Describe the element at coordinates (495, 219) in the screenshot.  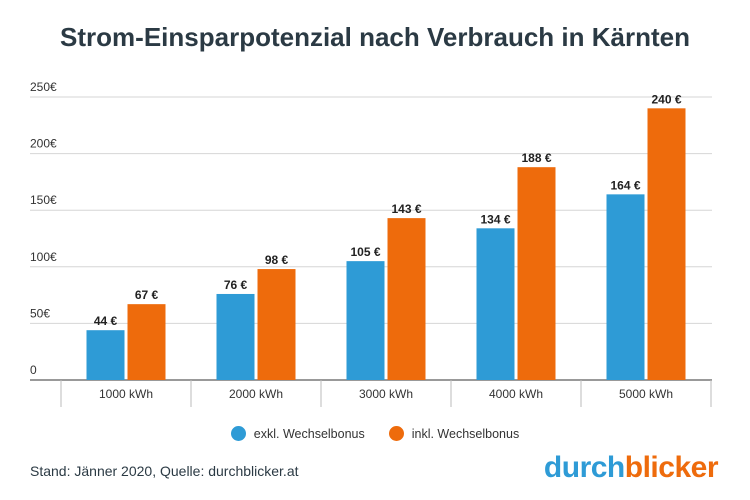
I see `data-label: 134 €` at that location.